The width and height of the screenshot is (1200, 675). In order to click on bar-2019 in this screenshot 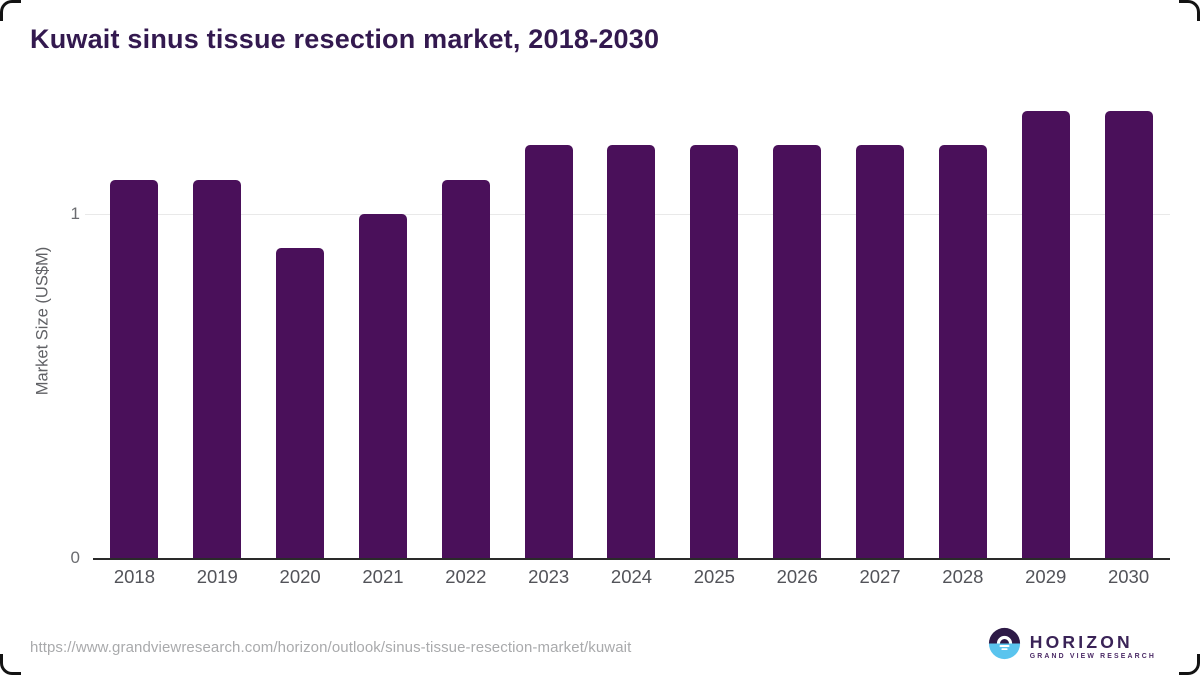, I will do `click(217, 368)`.